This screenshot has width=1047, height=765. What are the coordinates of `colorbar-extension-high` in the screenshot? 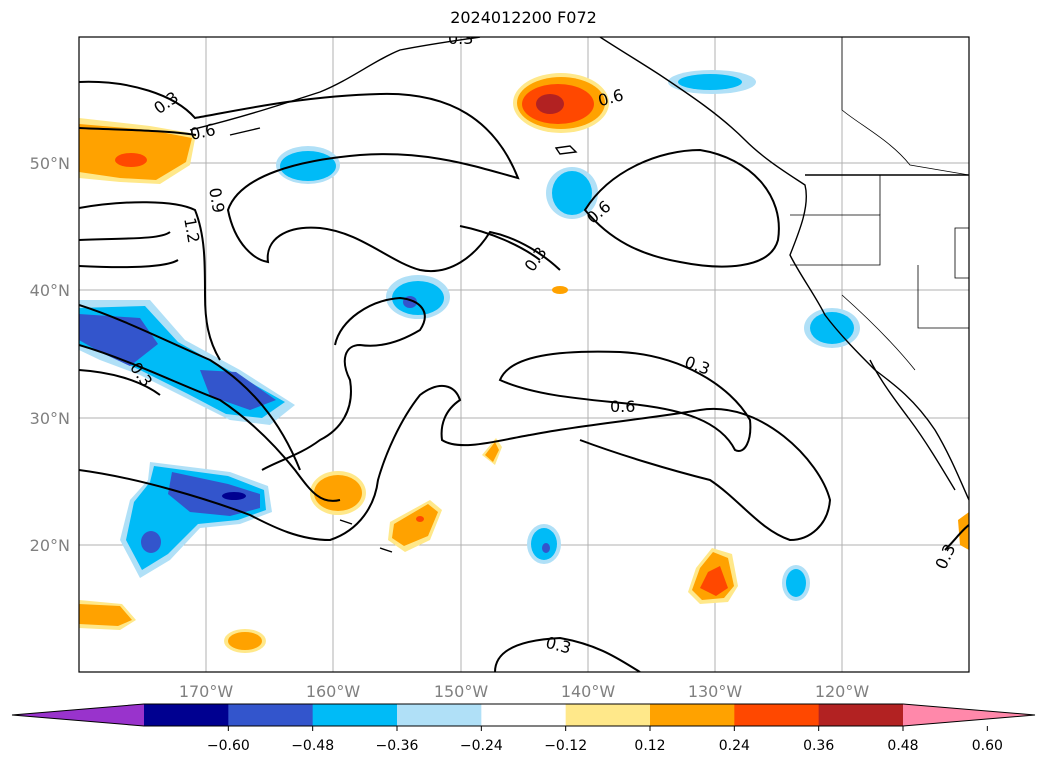 It's located at (969, 715).